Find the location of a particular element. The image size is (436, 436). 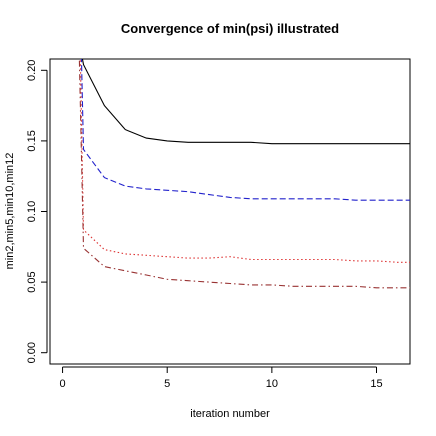

chart-title: Convergence of min(psi) illustrated is located at coordinates (230, 28).